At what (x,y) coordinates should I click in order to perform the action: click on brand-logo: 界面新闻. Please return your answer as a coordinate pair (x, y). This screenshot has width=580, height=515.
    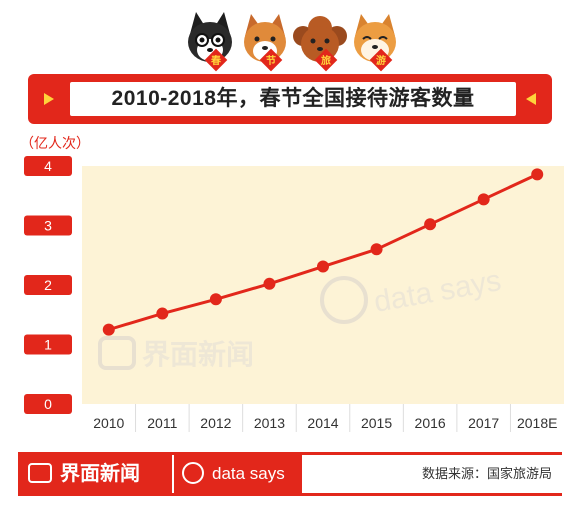
    Looking at the image, I should click on (95, 474).